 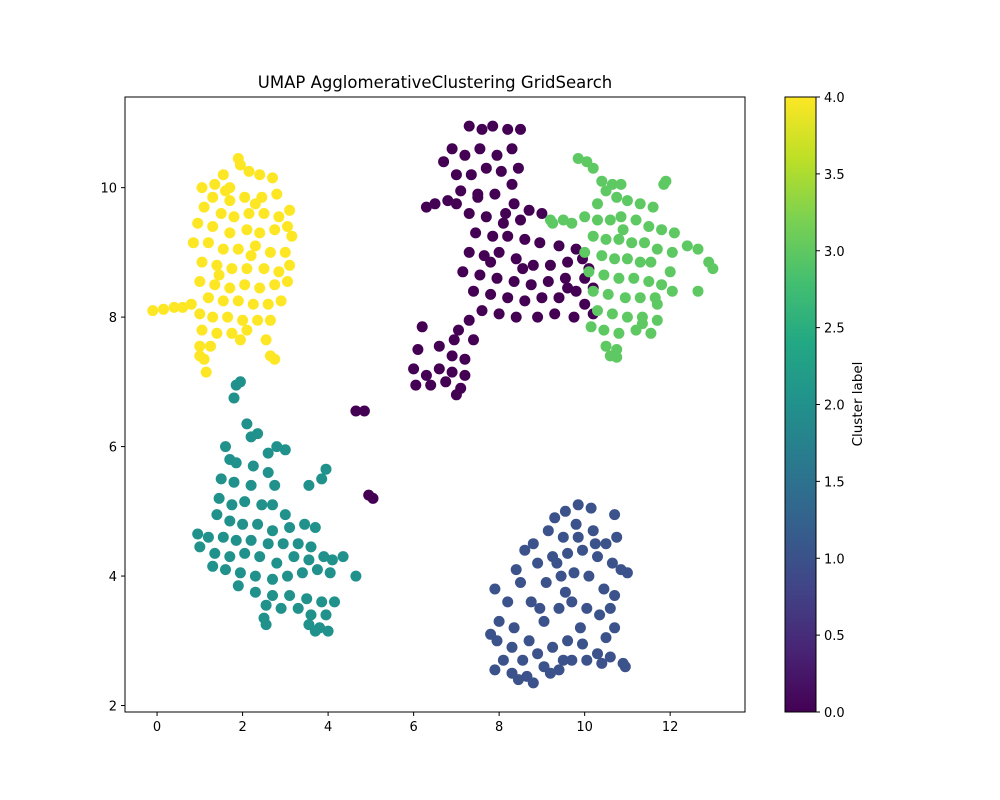 I want to click on y-tick-label: 6, so click(x=113, y=448).